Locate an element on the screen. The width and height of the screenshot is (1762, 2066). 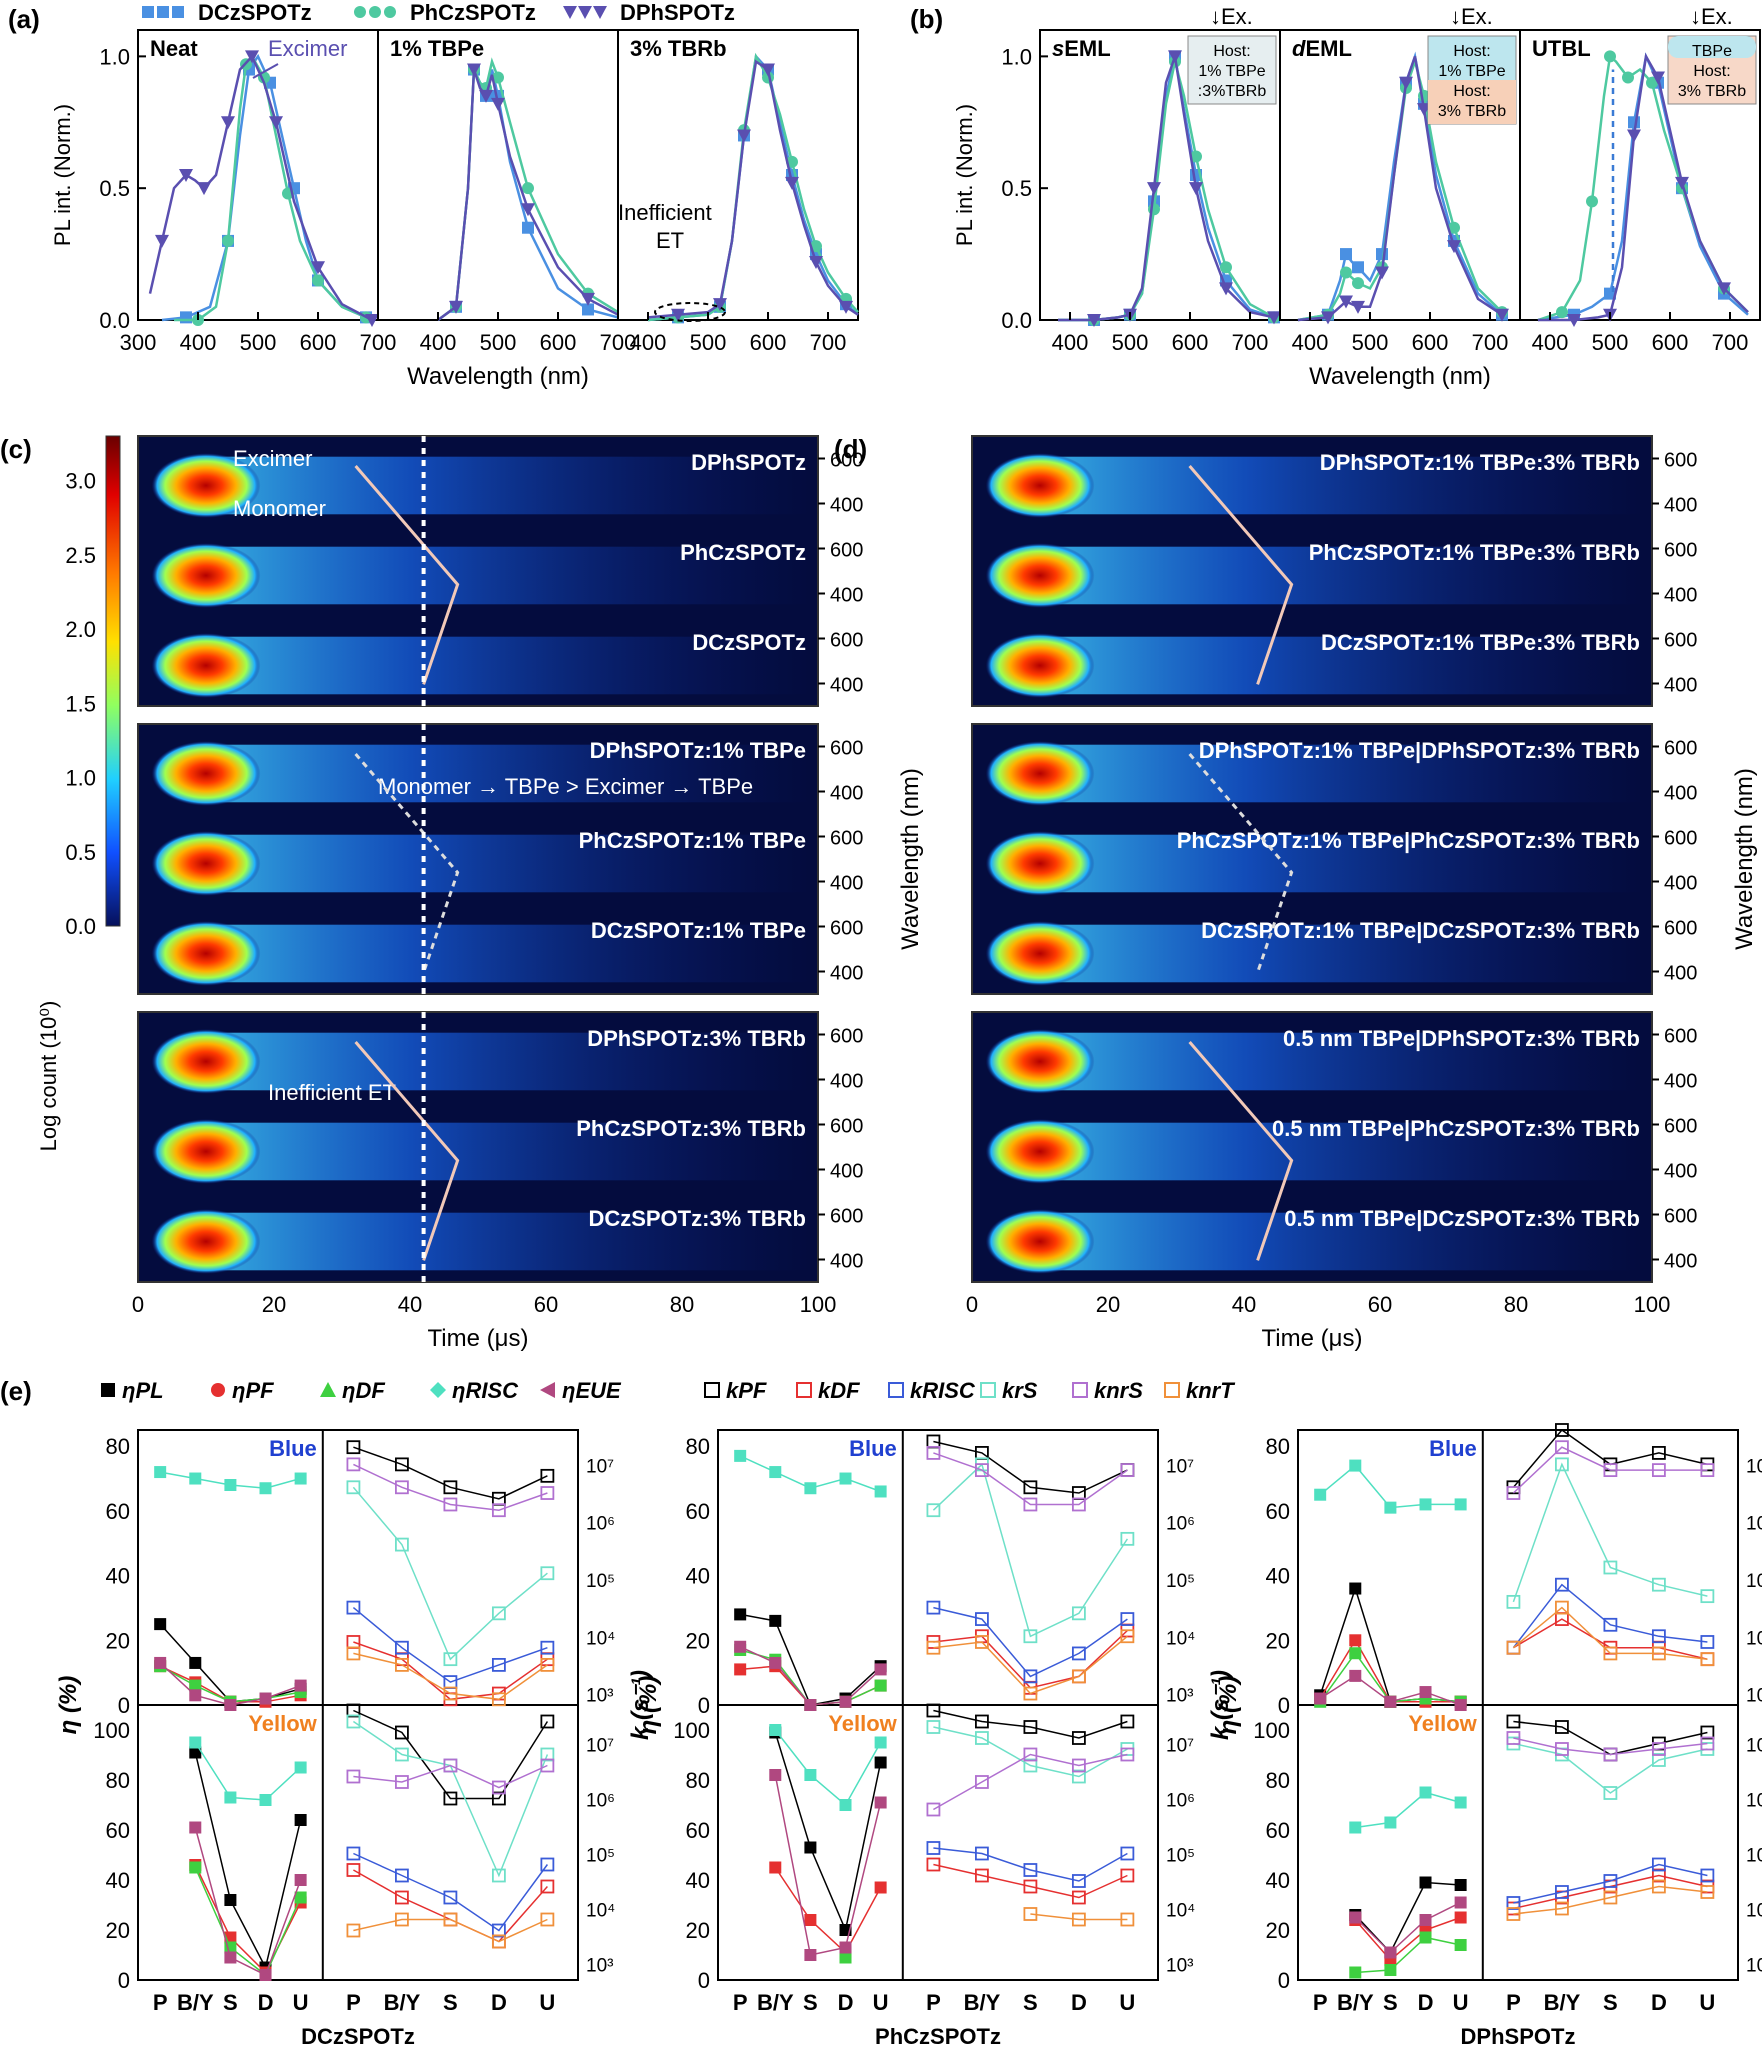
row-label: DCzSPOTz:3% TBRb is located at coordinates (697, 1218).